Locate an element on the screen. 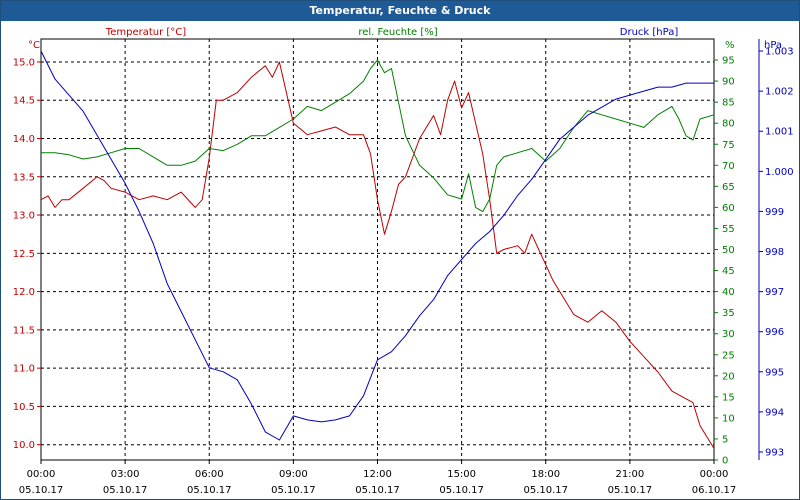 This screenshot has height=500, width=800. pressure-tick-label: 996 is located at coordinates (774, 332).